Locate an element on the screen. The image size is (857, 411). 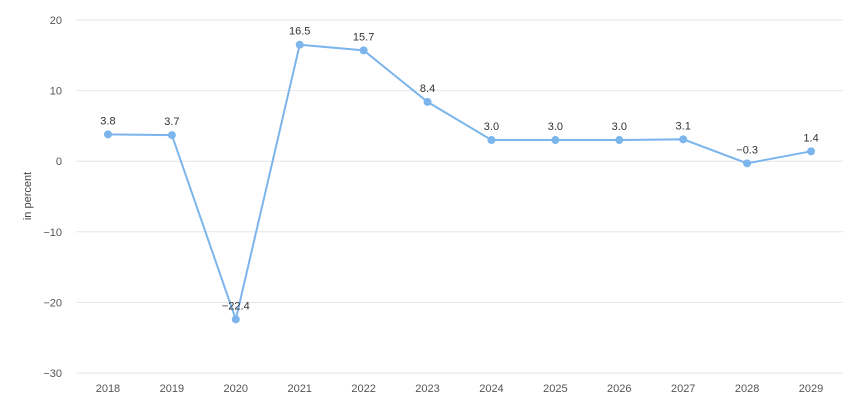
x-tick-label: 2020 is located at coordinates (236, 389).